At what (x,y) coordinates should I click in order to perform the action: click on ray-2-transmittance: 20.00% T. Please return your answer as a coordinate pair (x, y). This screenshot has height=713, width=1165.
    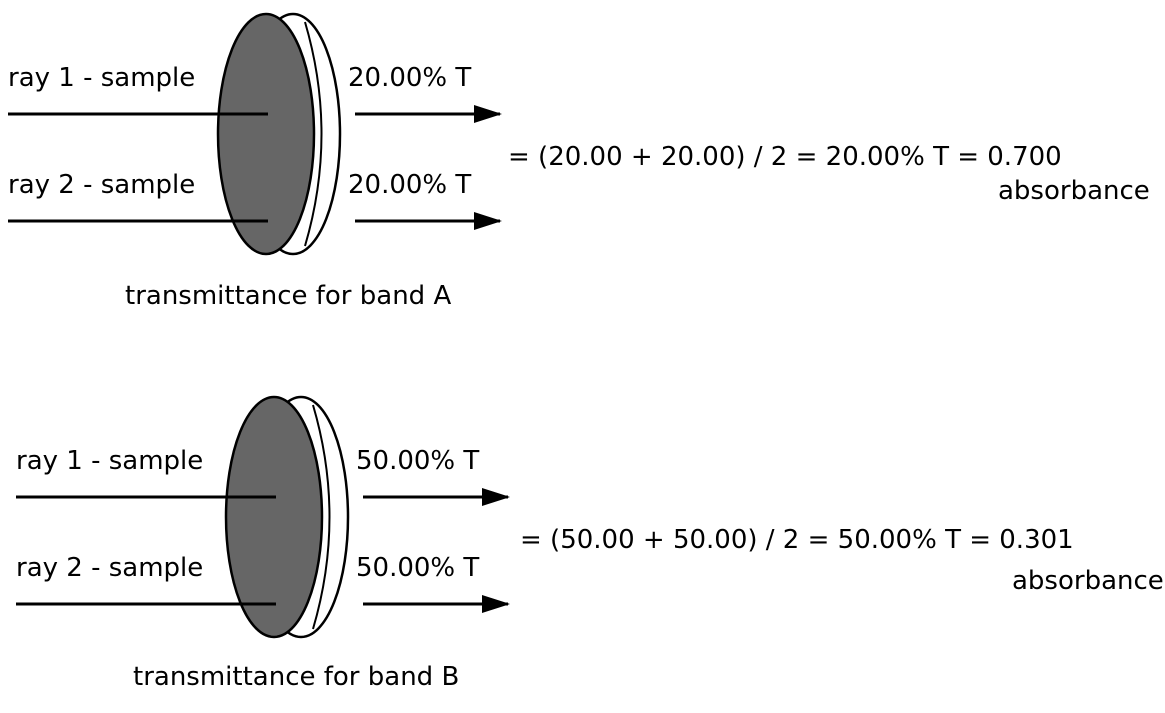
    Looking at the image, I should click on (410, 185).